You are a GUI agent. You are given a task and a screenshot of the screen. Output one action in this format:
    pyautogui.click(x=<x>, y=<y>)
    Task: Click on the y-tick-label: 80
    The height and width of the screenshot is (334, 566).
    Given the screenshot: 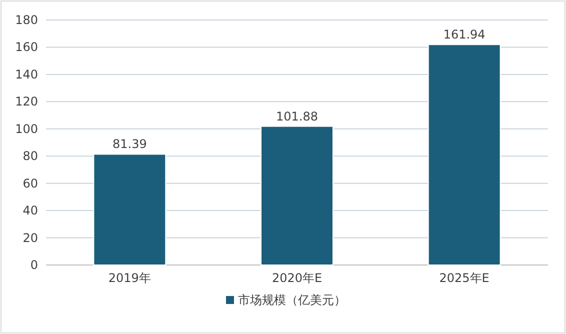 What is the action you would take?
    pyautogui.click(x=30, y=156)
    